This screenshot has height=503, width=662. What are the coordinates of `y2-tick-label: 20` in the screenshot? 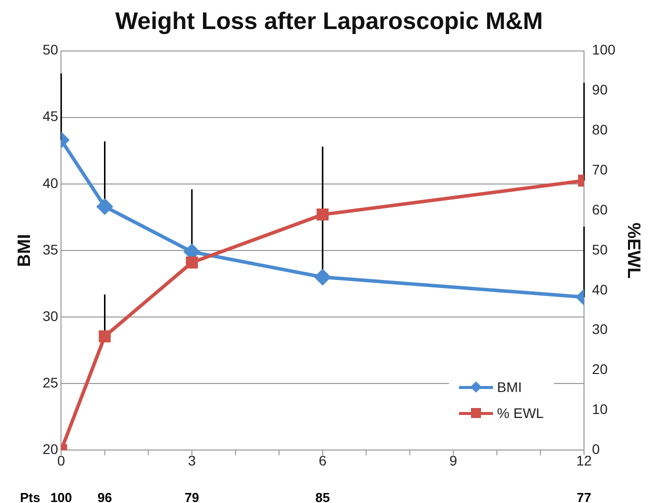 It's located at (600, 369).